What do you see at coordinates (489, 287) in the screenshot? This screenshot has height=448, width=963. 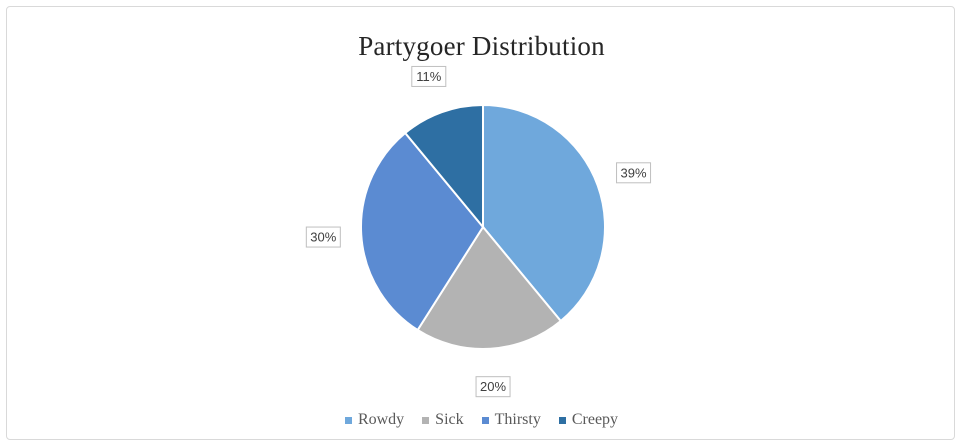 I see `pie-slice-sick` at bounding box center [489, 287].